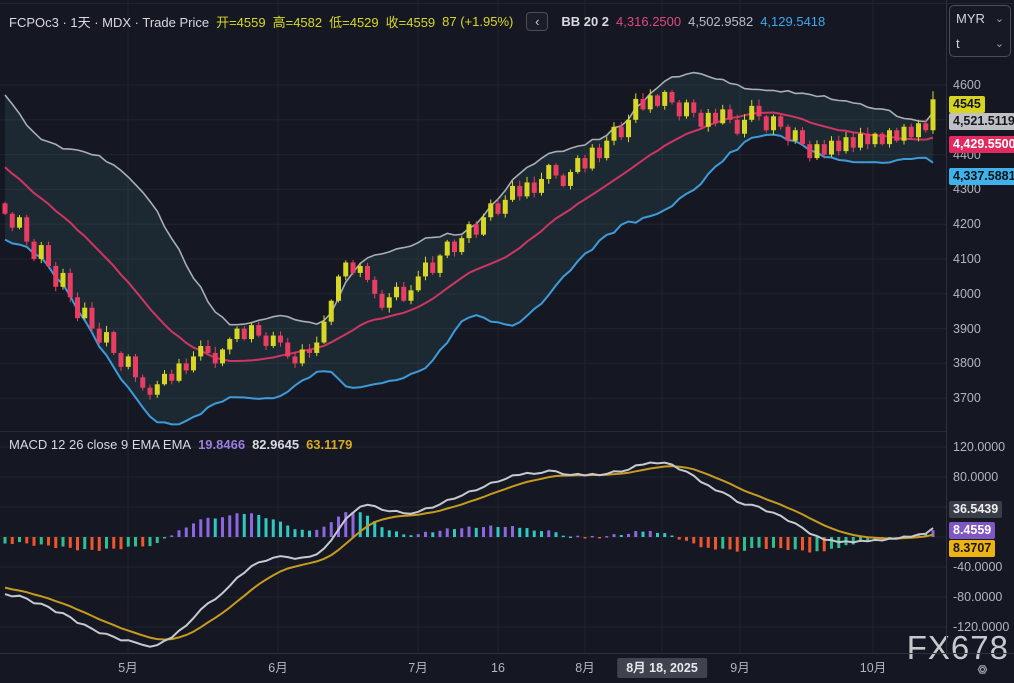 The height and width of the screenshot is (683, 1014). I want to click on price-badge-macd-line: 36.5439, so click(976, 510).